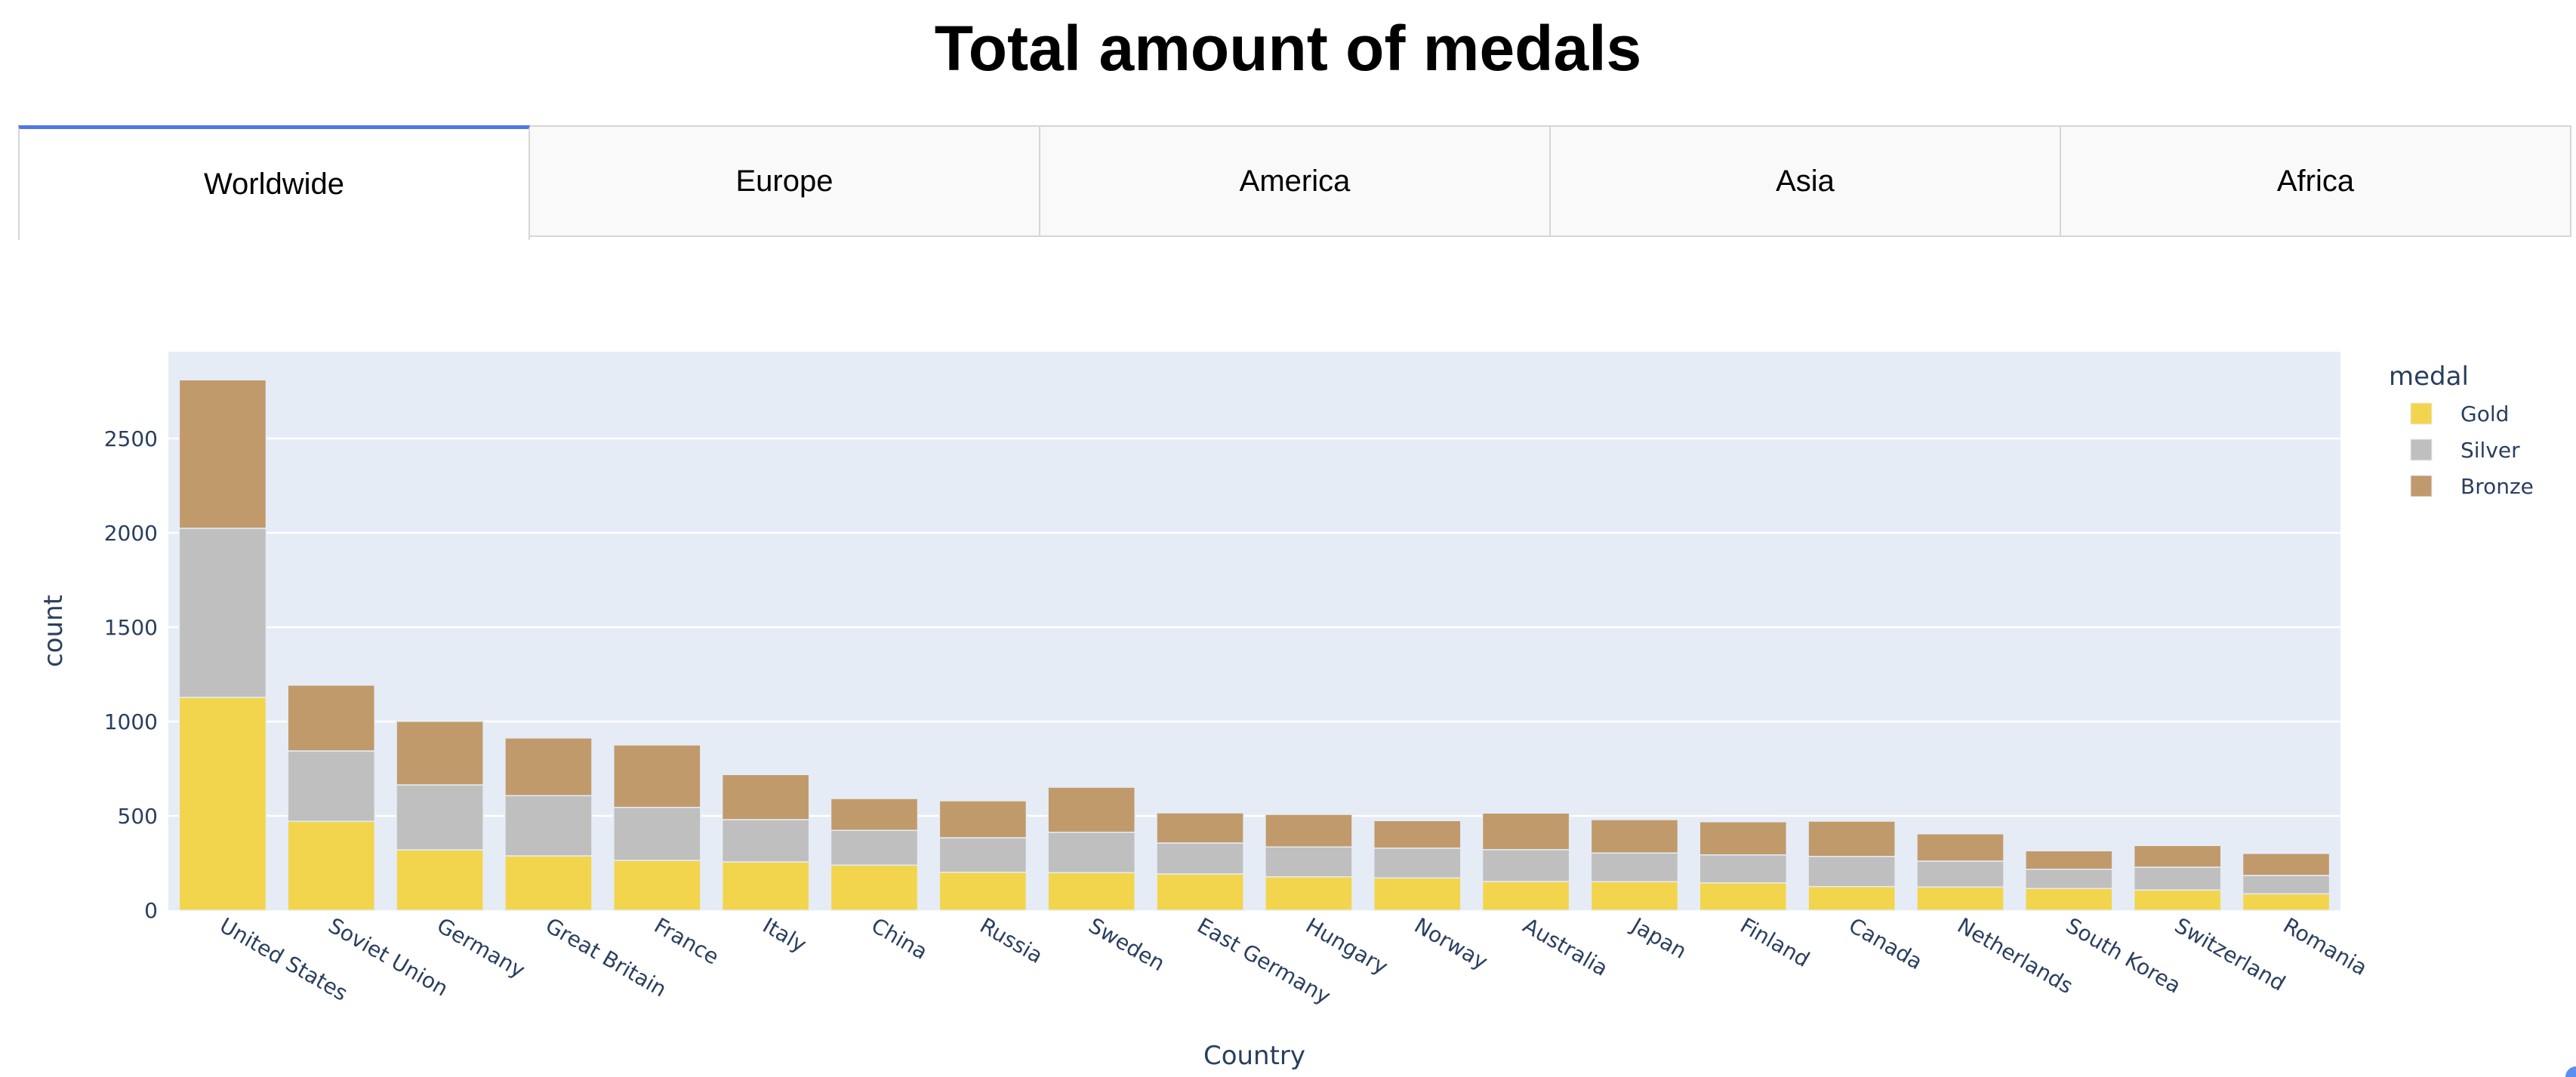 The height and width of the screenshot is (1077, 2576). What do you see at coordinates (1347, 946) in the screenshot?
I see `x-tick-label: Hungary` at bounding box center [1347, 946].